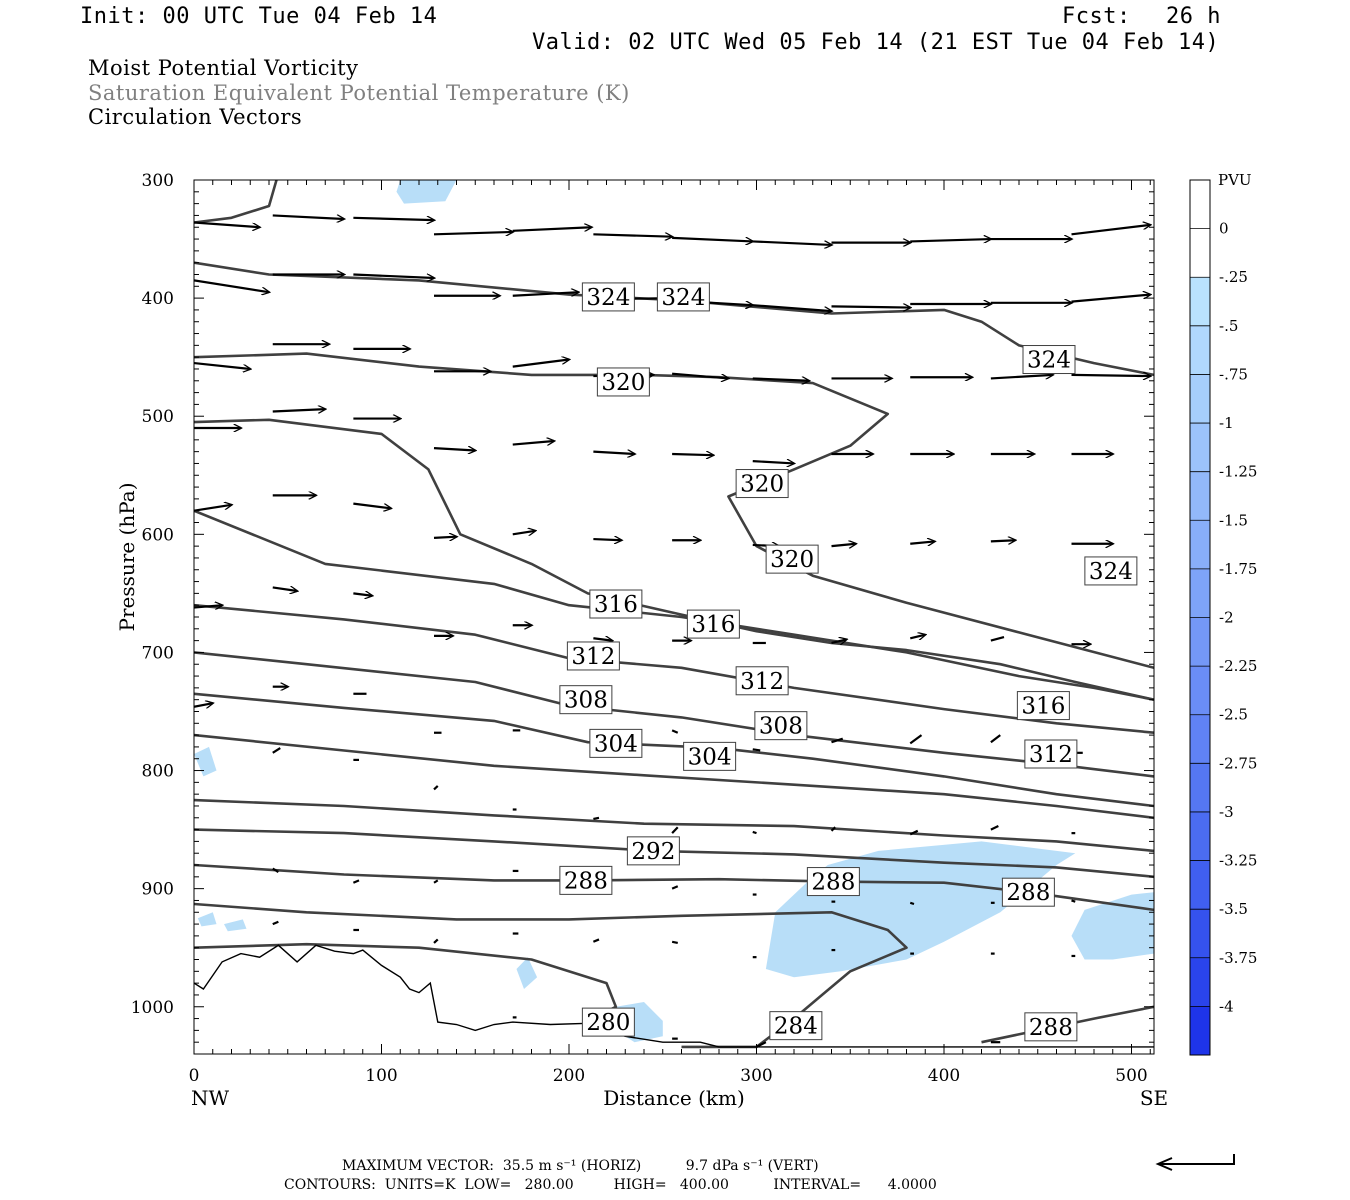 This screenshot has width=1350, height=1200. I want to click on reference-vector, so click(1197, 1159).